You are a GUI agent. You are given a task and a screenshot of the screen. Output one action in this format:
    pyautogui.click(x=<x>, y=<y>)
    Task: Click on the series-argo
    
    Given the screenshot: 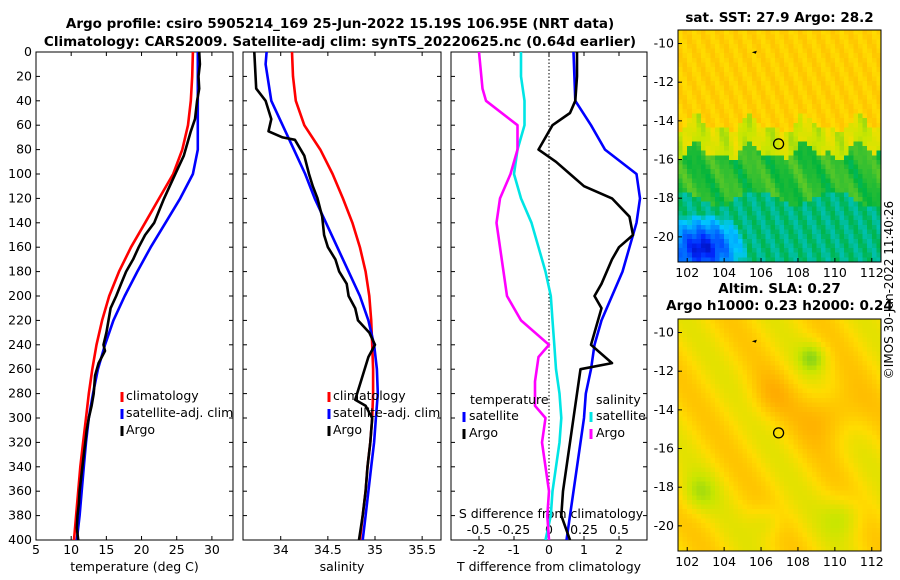 What is the action you would take?
    pyautogui.click(x=315, y=296)
    